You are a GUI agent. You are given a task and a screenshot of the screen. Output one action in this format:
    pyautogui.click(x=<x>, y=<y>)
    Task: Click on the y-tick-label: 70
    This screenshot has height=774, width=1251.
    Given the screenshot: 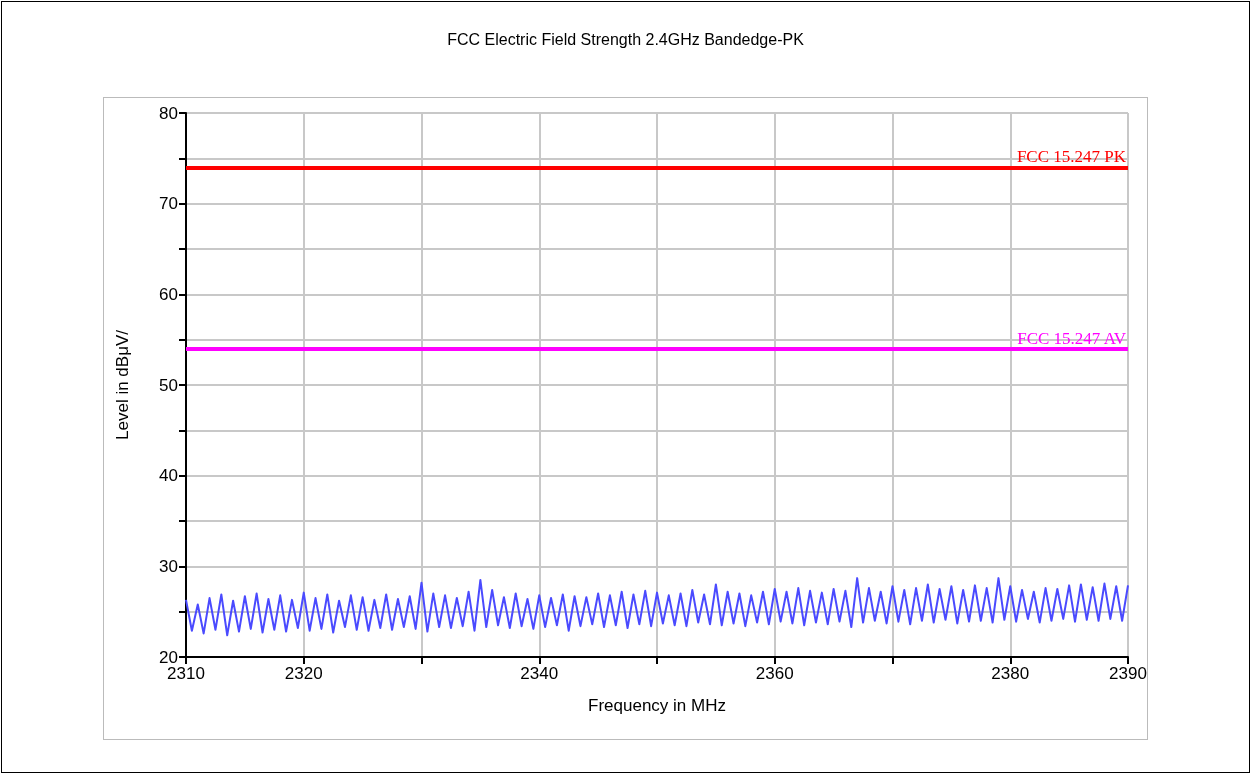 What is the action you would take?
    pyautogui.click(x=168, y=204)
    